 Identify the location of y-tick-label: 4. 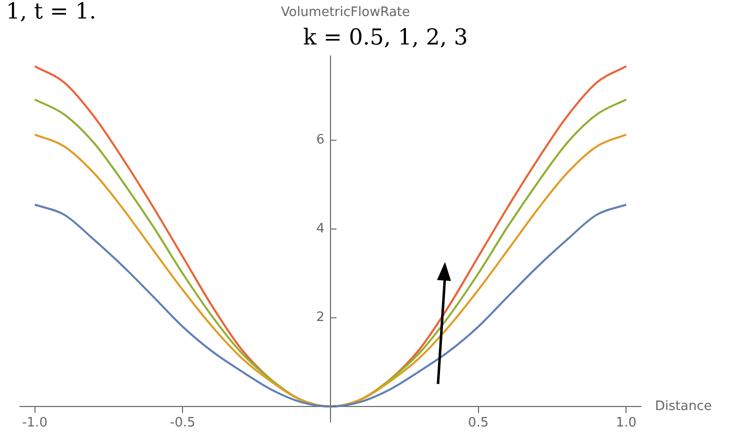
(320, 228).